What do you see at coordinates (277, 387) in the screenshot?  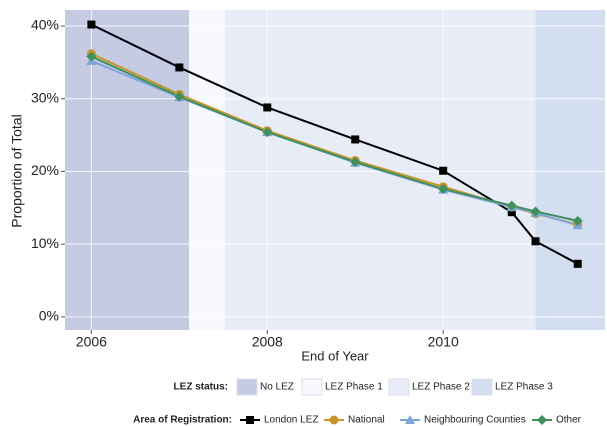 I see `legend-label: No LEZ` at bounding box center [277, 387].